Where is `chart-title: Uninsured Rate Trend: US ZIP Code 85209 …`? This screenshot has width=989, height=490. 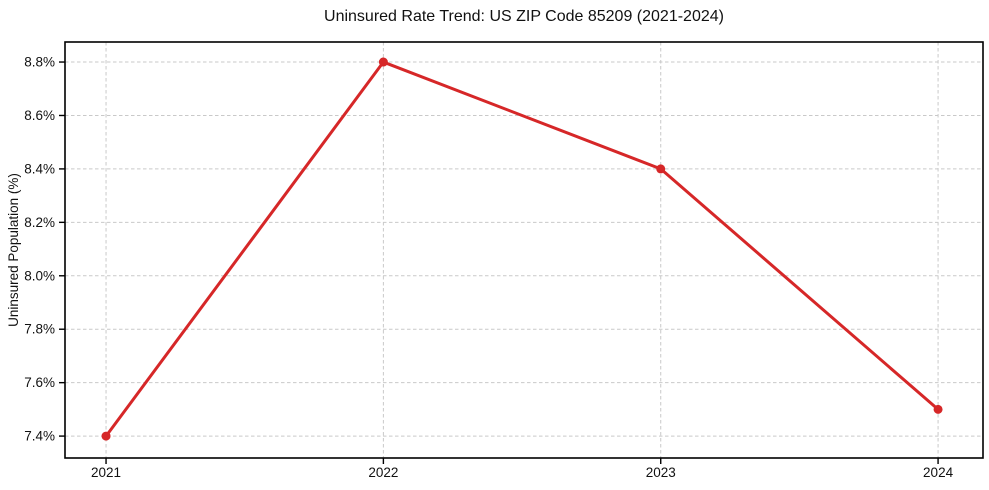 chart-title: Uninsured Rate Trend: US ZIP Code 85209 … is located at coordinates (524, 16).